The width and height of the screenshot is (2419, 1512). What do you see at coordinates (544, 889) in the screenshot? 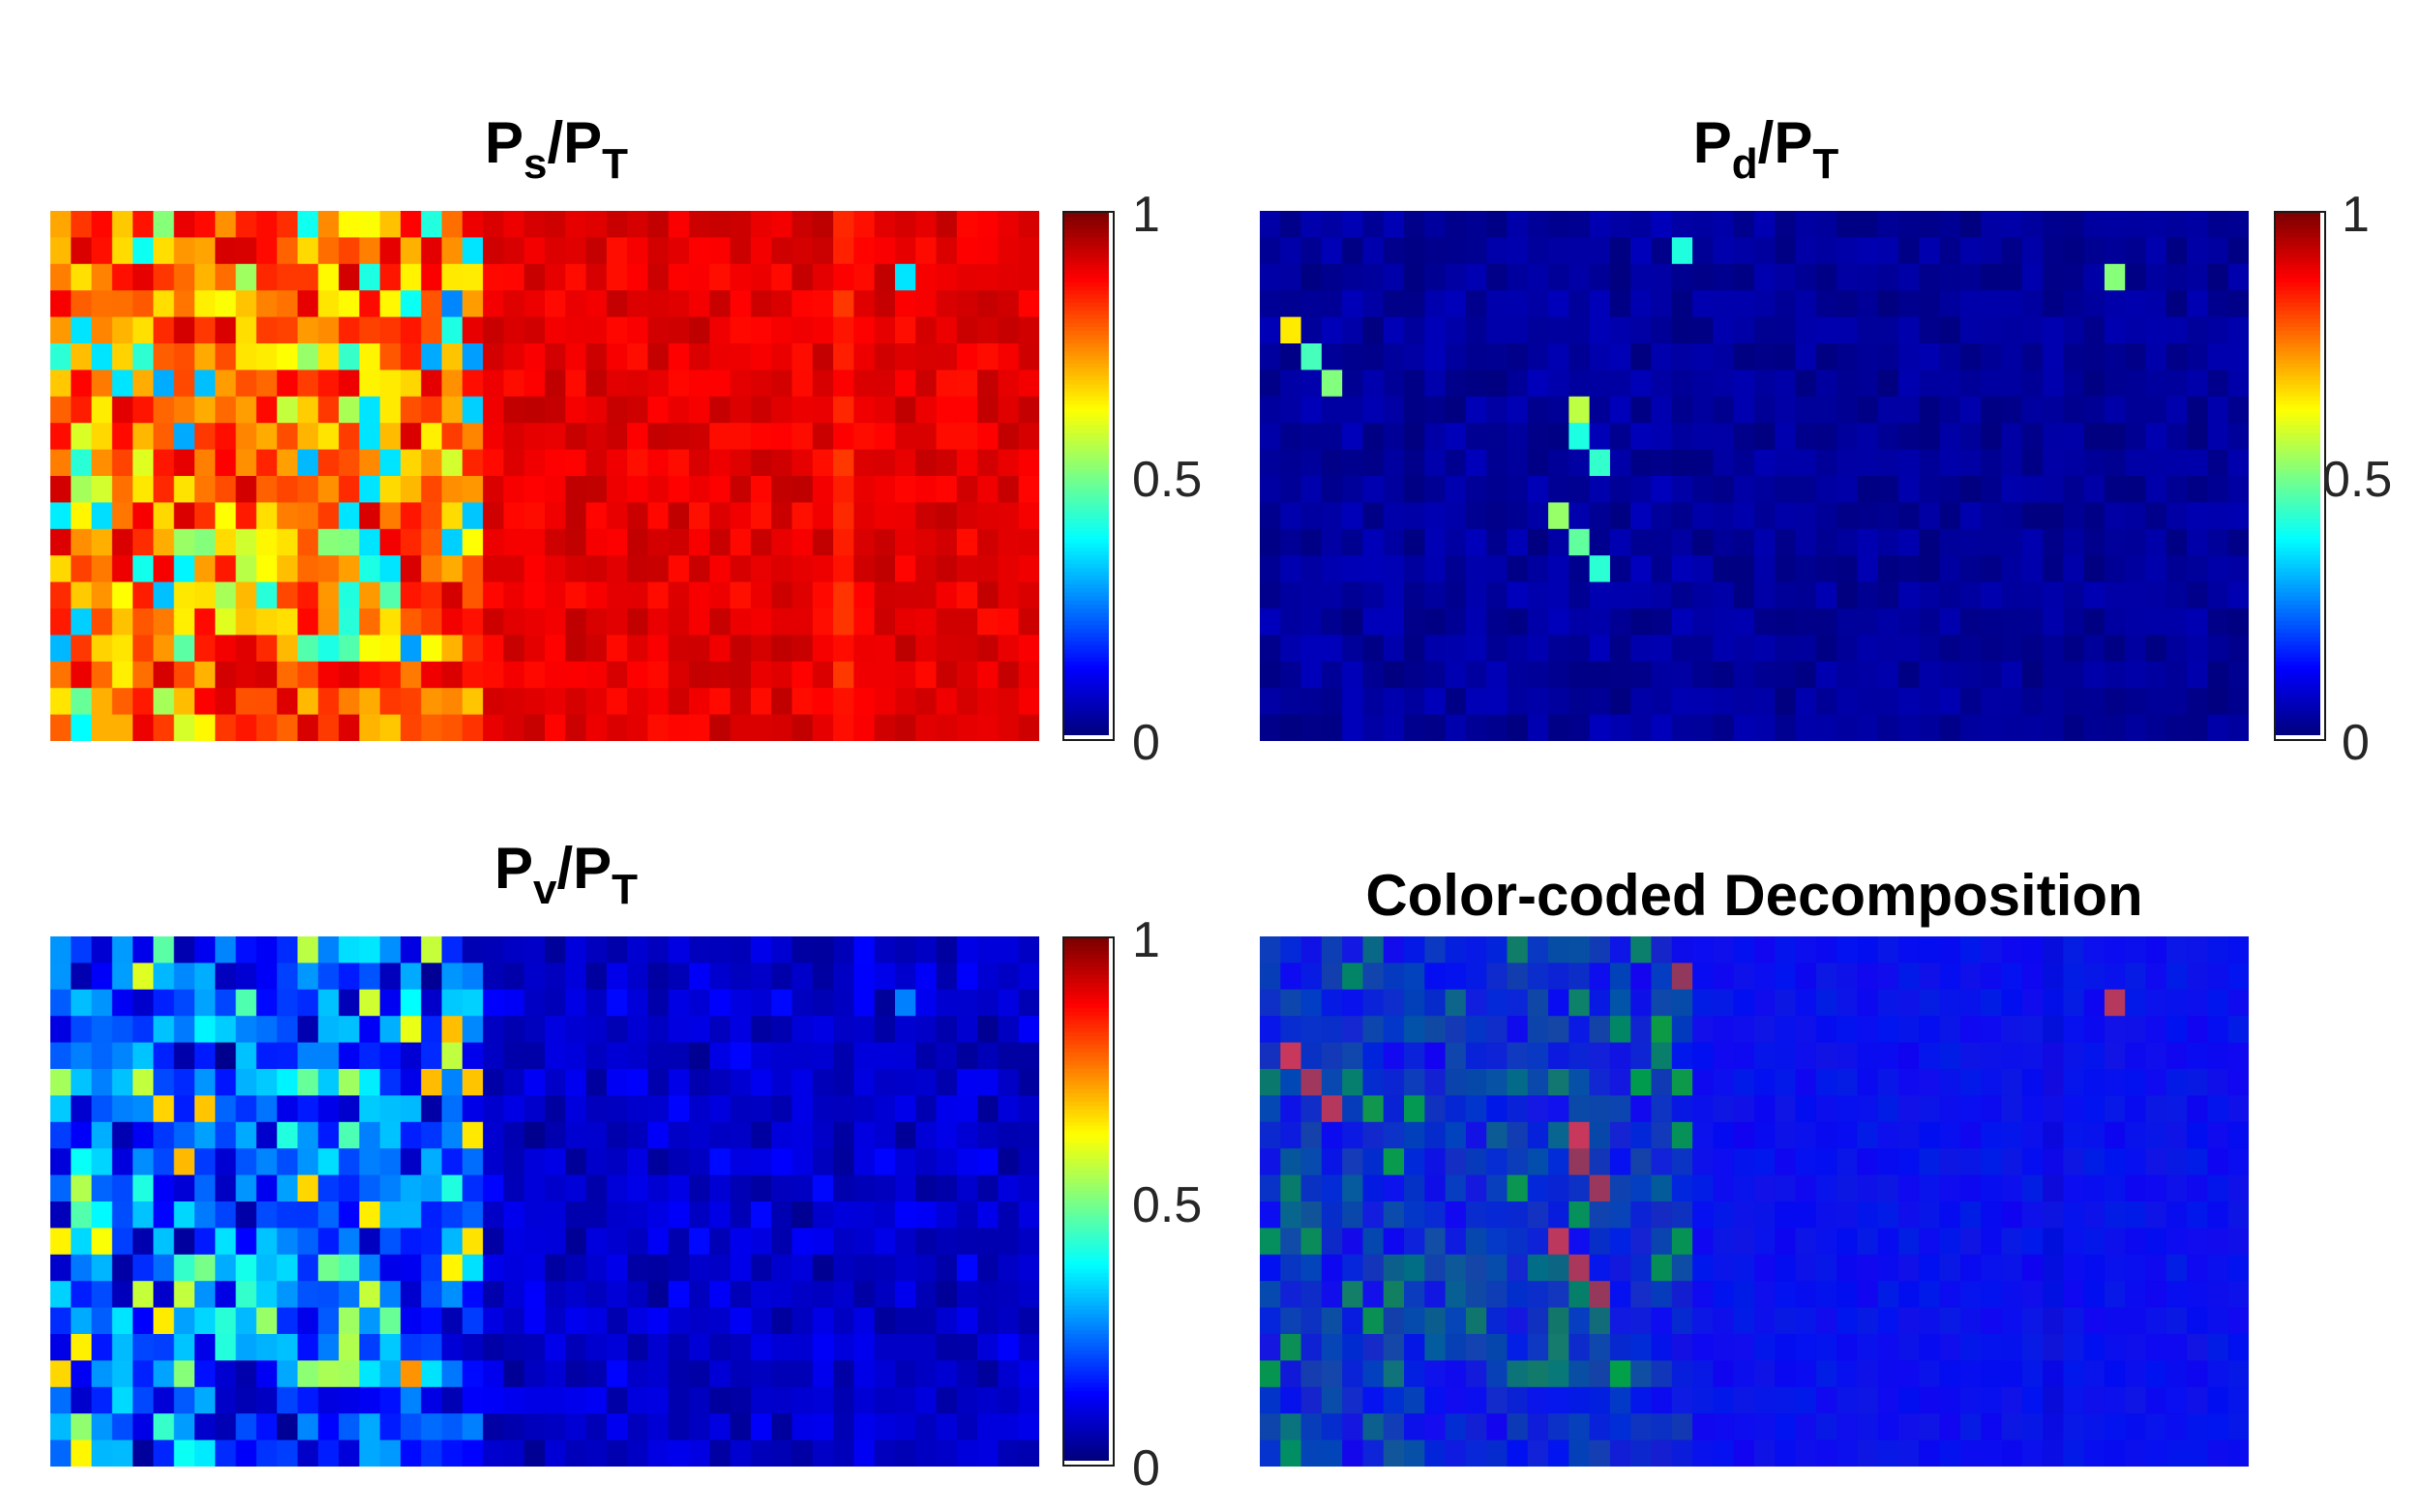
I see `title-sub: v` at bounding box center [544, 889].